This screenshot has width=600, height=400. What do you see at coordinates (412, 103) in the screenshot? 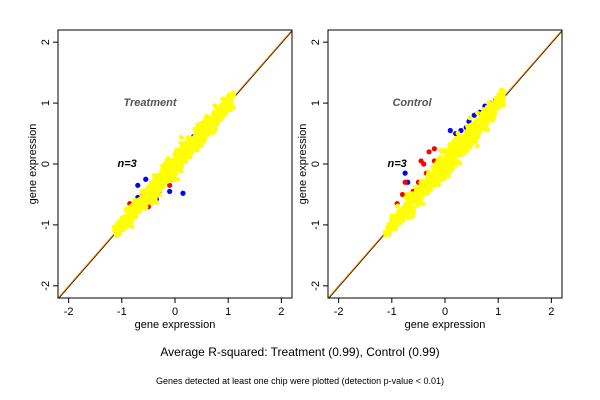
I see `panel-label: Control` at bounding box center [412, 103].